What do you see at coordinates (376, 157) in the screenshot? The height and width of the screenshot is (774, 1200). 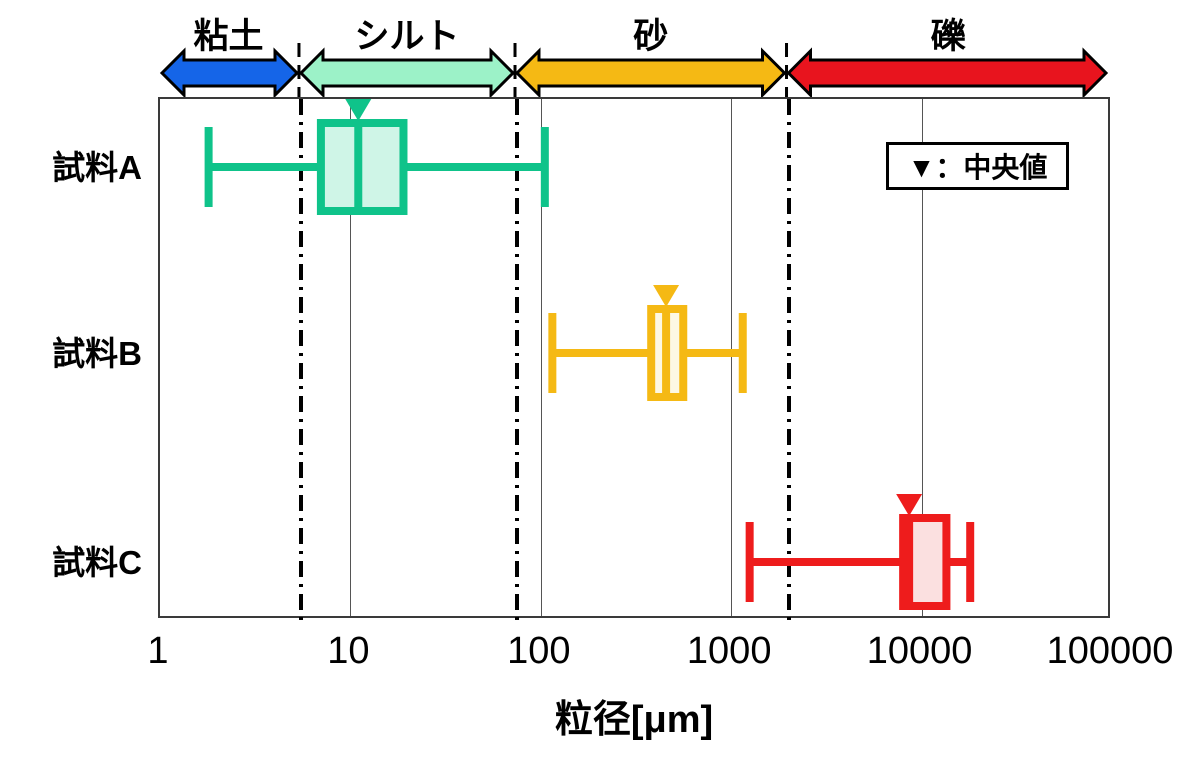 I see `boxplot-試料A` at bounding box center [376, 157].